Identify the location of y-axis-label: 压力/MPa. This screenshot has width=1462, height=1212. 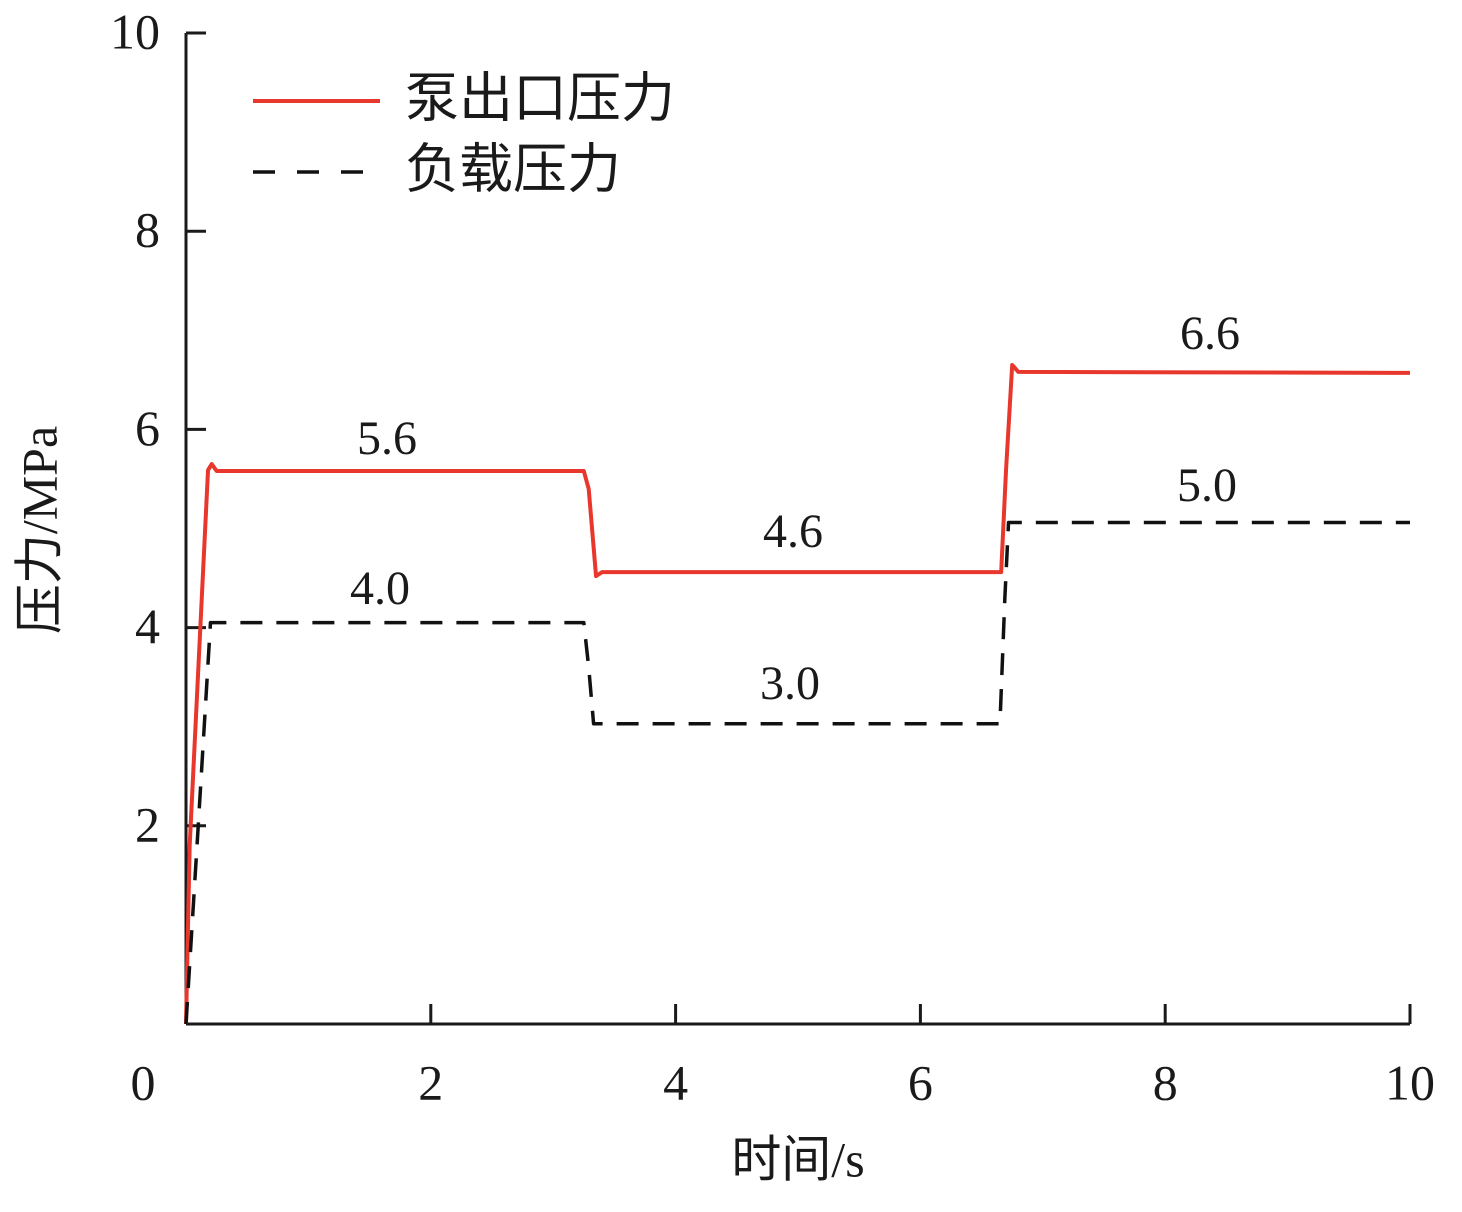
(39, 530).